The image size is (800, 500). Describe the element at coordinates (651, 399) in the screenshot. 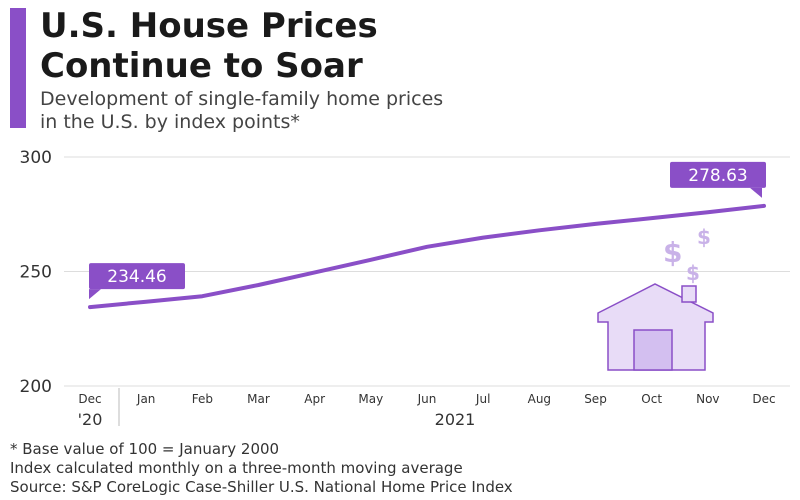

I see `x-tick-label: Oct` at that location.